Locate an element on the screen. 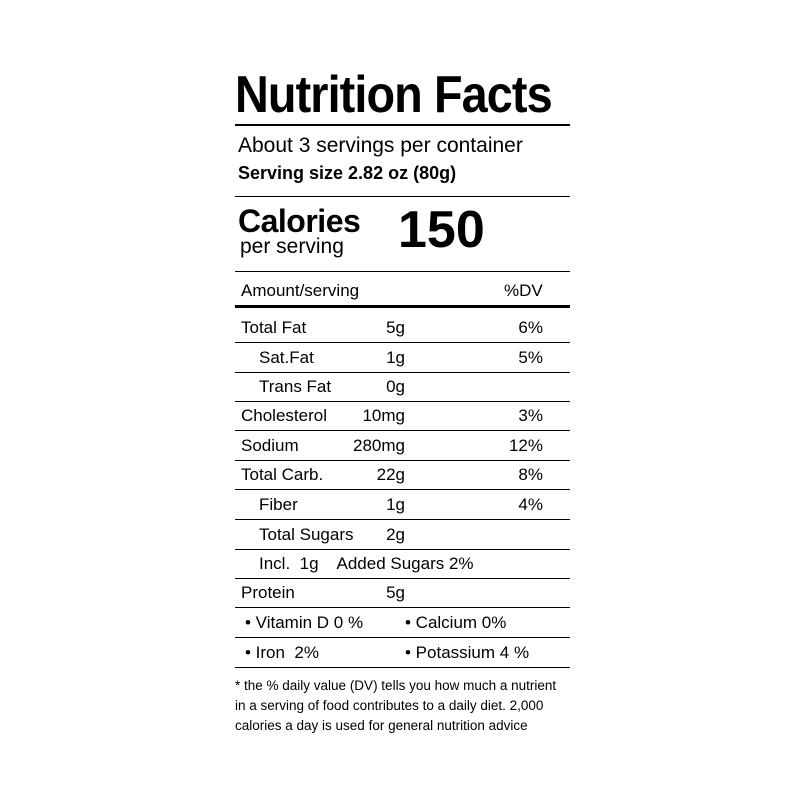  calories-label: Calories is located at coordinates (299, 221).